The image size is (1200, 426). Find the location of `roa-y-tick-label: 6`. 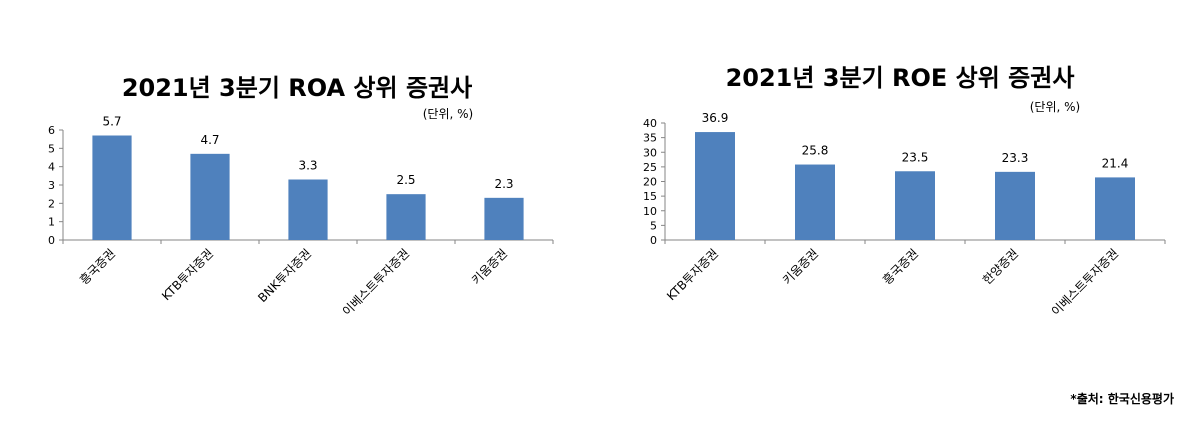

roa-y-tick-label: 6 is located at coordinates (51, 130).